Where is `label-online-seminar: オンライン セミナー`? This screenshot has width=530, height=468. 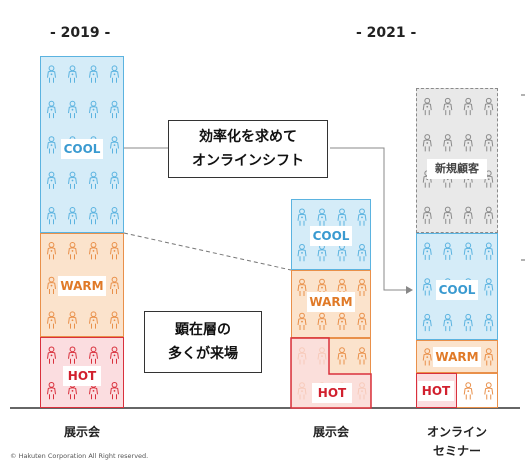 label-online-seminar: オンライン セミナー is located at coordinates (457, 442).